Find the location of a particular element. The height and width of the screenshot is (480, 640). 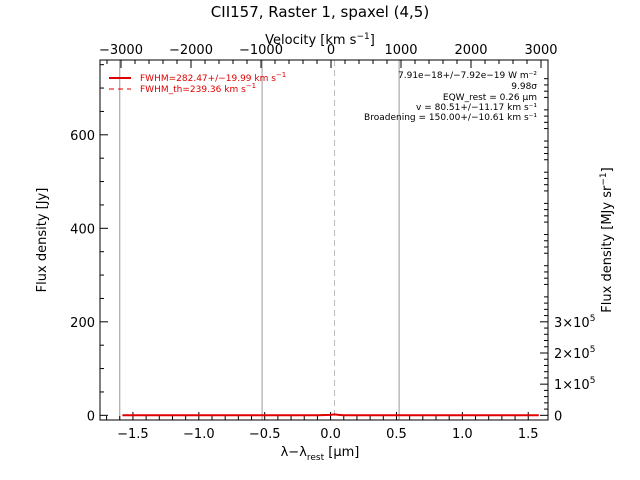

y-tick-label: 200 is located at coordinates (82, 323).